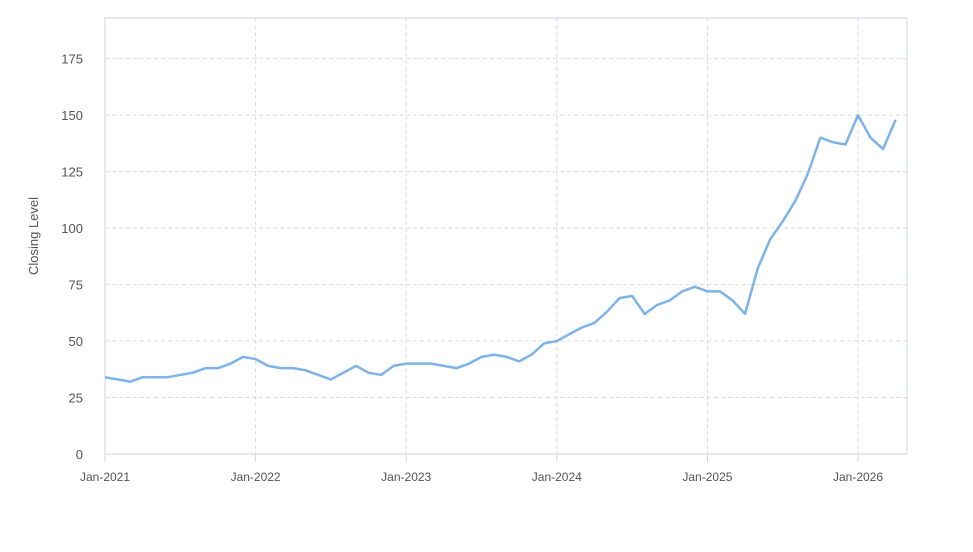 The width and height of the screenshot is (973, 552). What do you see at coordinates (79, 454) in the screenshot?
I see `y-tick-label: 0` at bounding box center [79, 454].